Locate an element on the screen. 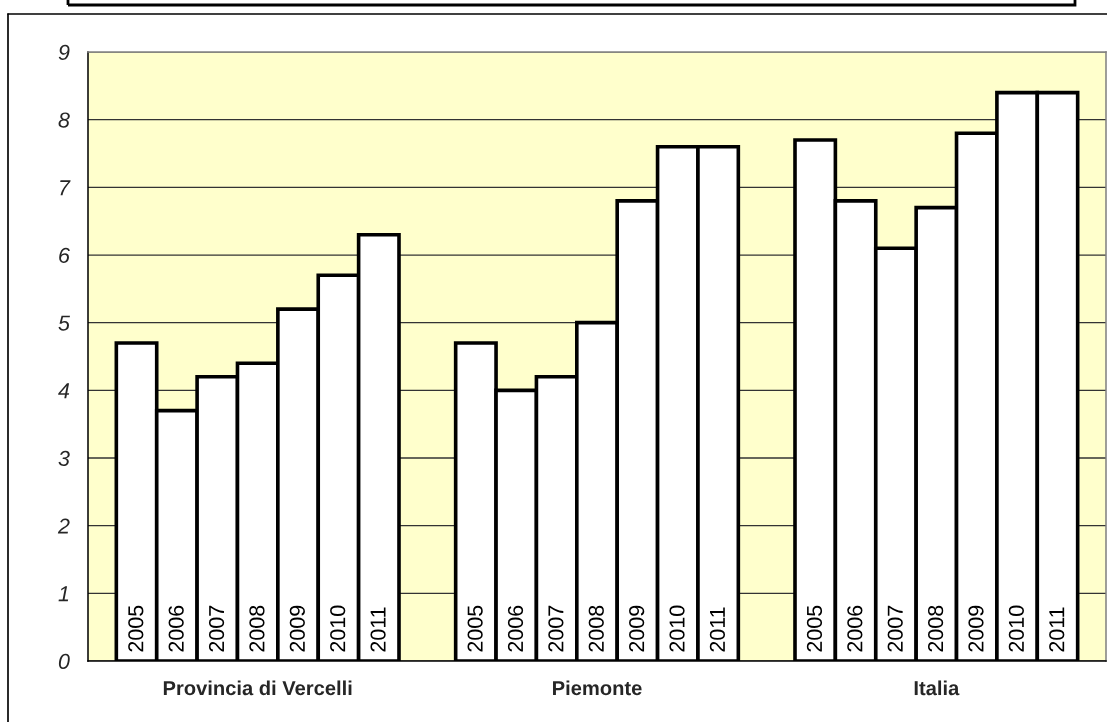  series-label: 2010 is located at coordinates (338, 628).